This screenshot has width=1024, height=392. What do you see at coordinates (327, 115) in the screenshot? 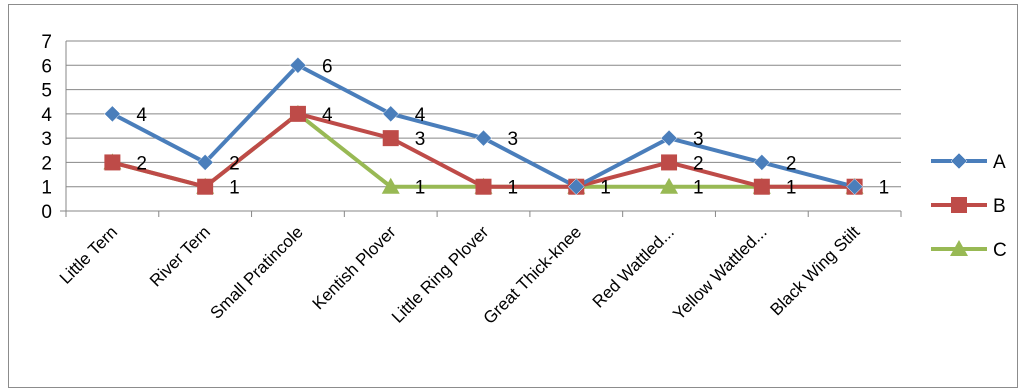
I see `data-label-5: 4` at bounding box center [327, 115].